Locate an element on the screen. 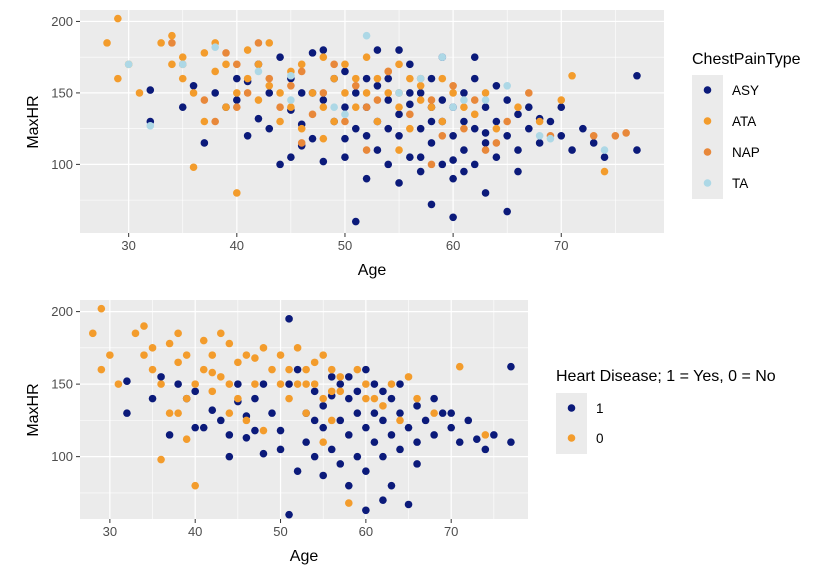 Image resolution: width=838 pixels, height=580 pixels. y-tick-labels: 100 150 200 is located at coordinates (65, 384).